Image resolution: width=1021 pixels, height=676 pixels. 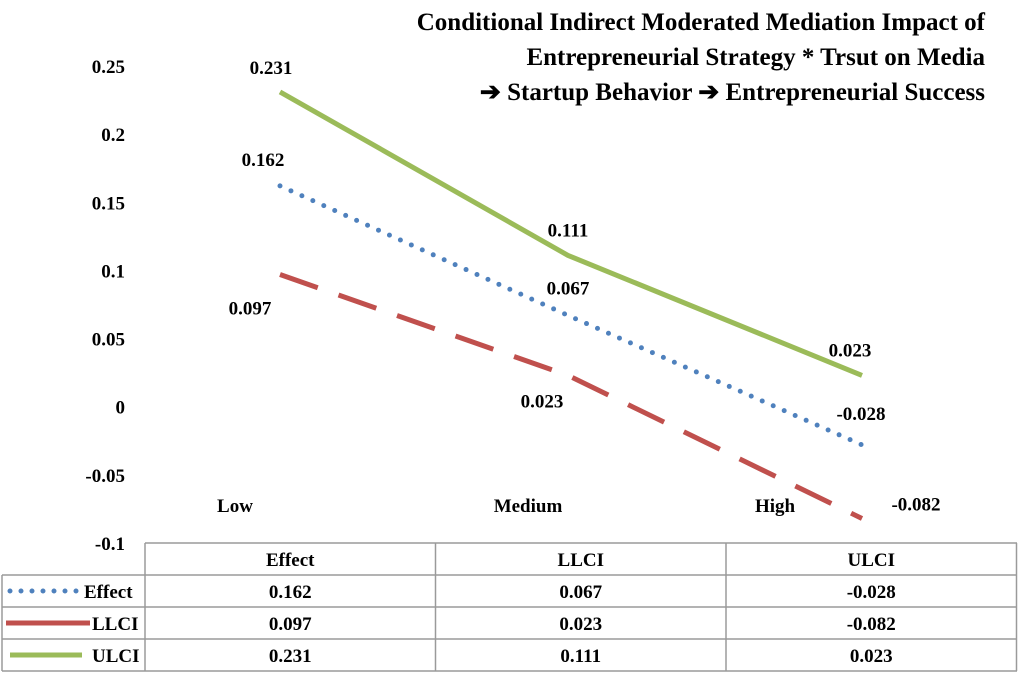 What do you see at coordinates (110, 544) in the screenshot?
I see `y-tick-label: -0.1` at bounding box center [110, 544].